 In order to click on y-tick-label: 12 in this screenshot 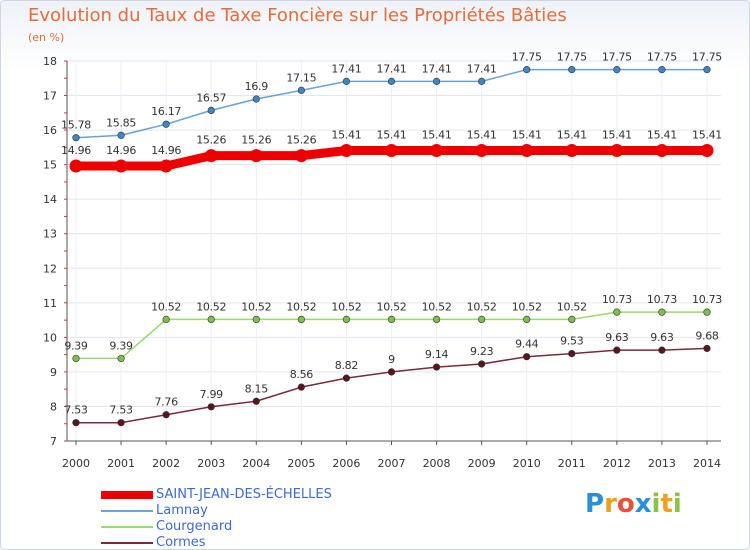, I will do `click(50, 268)`.